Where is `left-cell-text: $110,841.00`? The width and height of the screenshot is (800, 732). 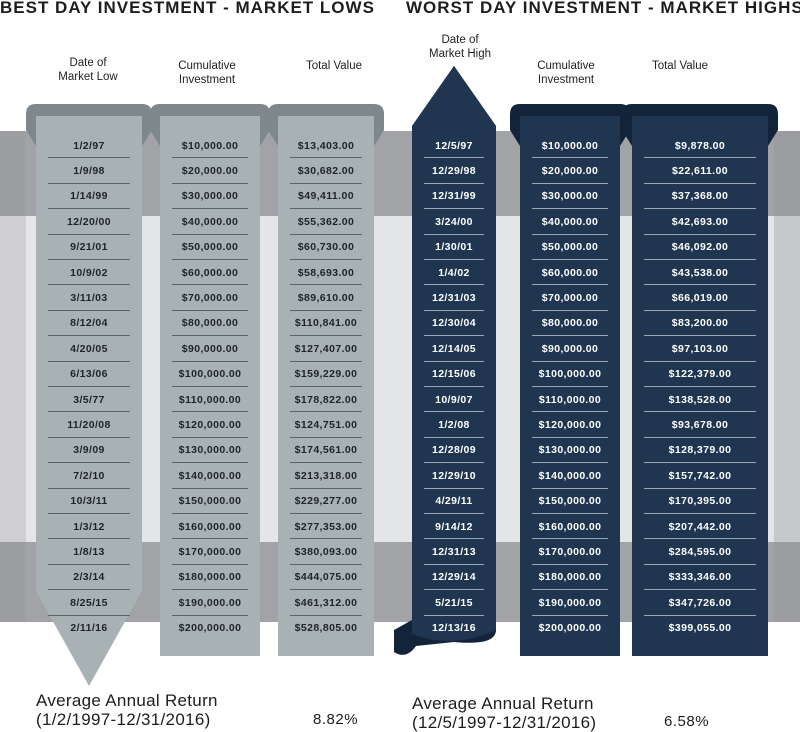 left-cell-text: $110,841.00 is located at coordinates (326, 323).